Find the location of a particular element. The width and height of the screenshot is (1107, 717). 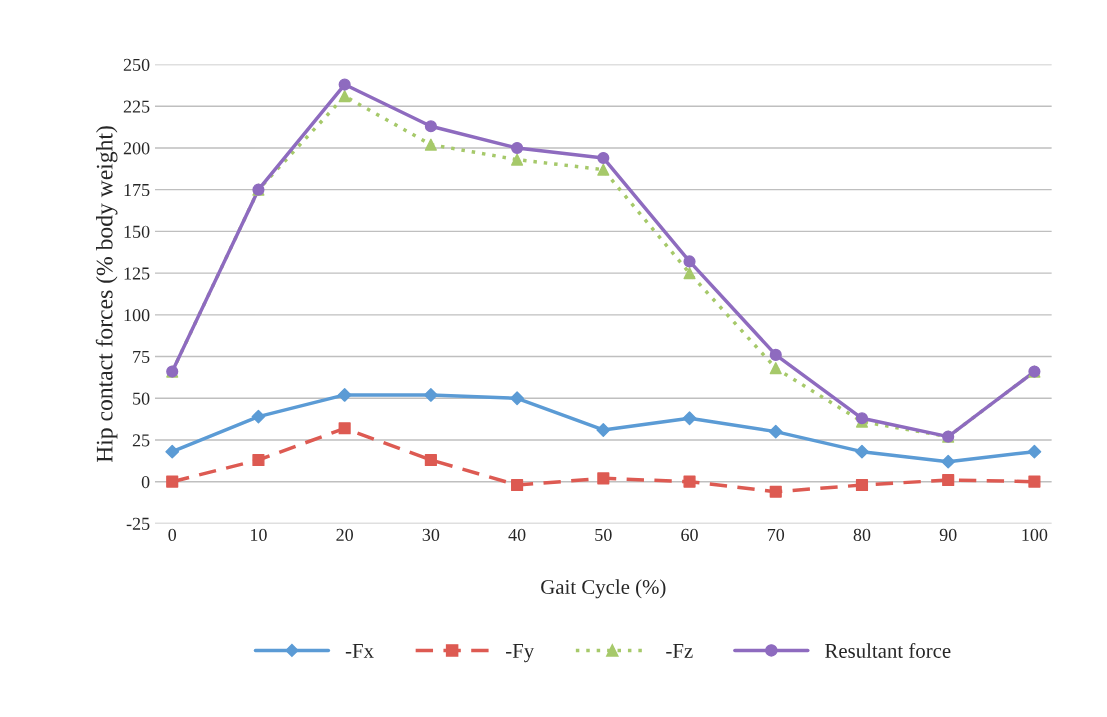

y-tick-label: 125 is located at coordinates (137, 273).